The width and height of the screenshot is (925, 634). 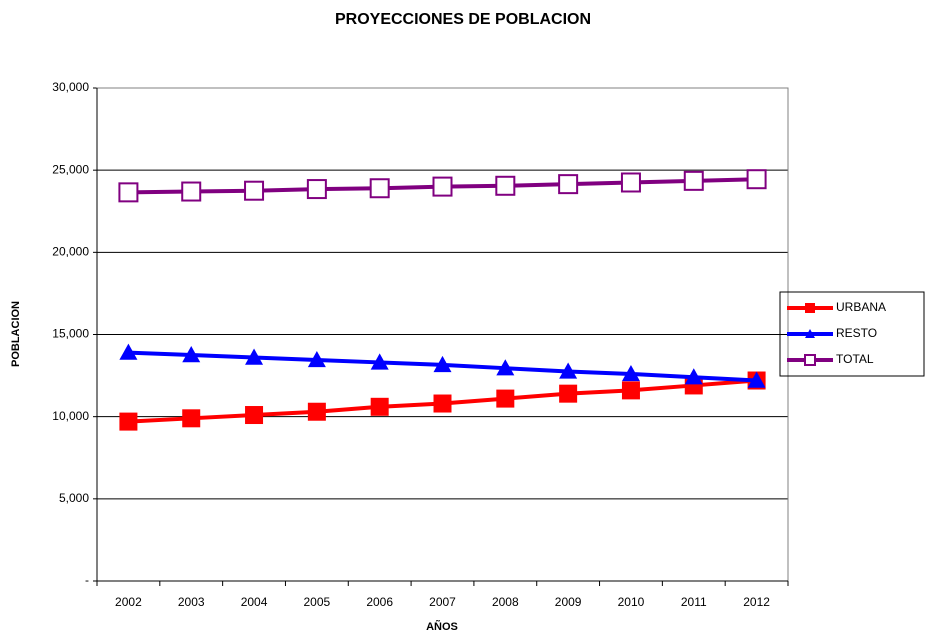 I want to click on y-tick-label: 5,000, so click(x=74, y=498).